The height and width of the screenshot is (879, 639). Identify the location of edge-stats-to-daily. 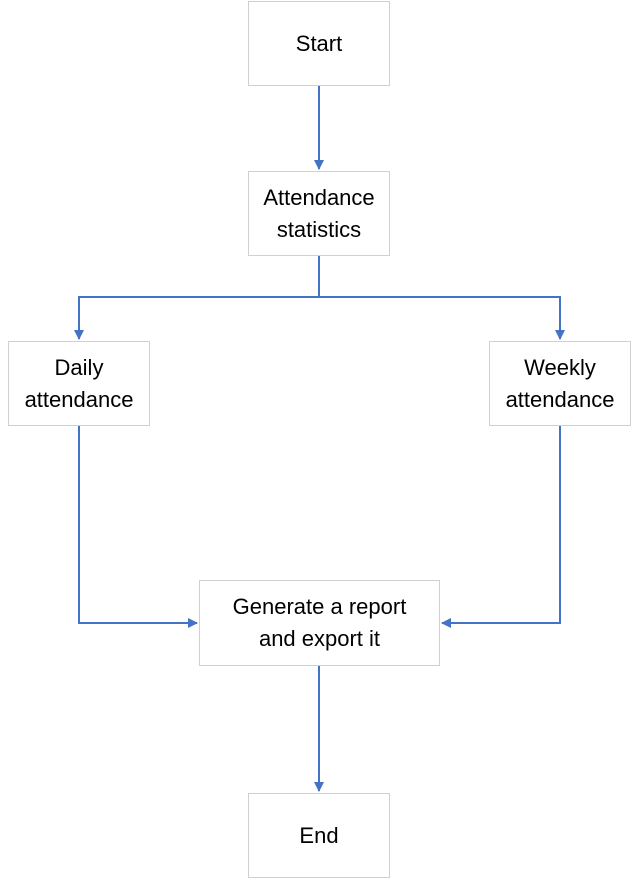
(197, 298).